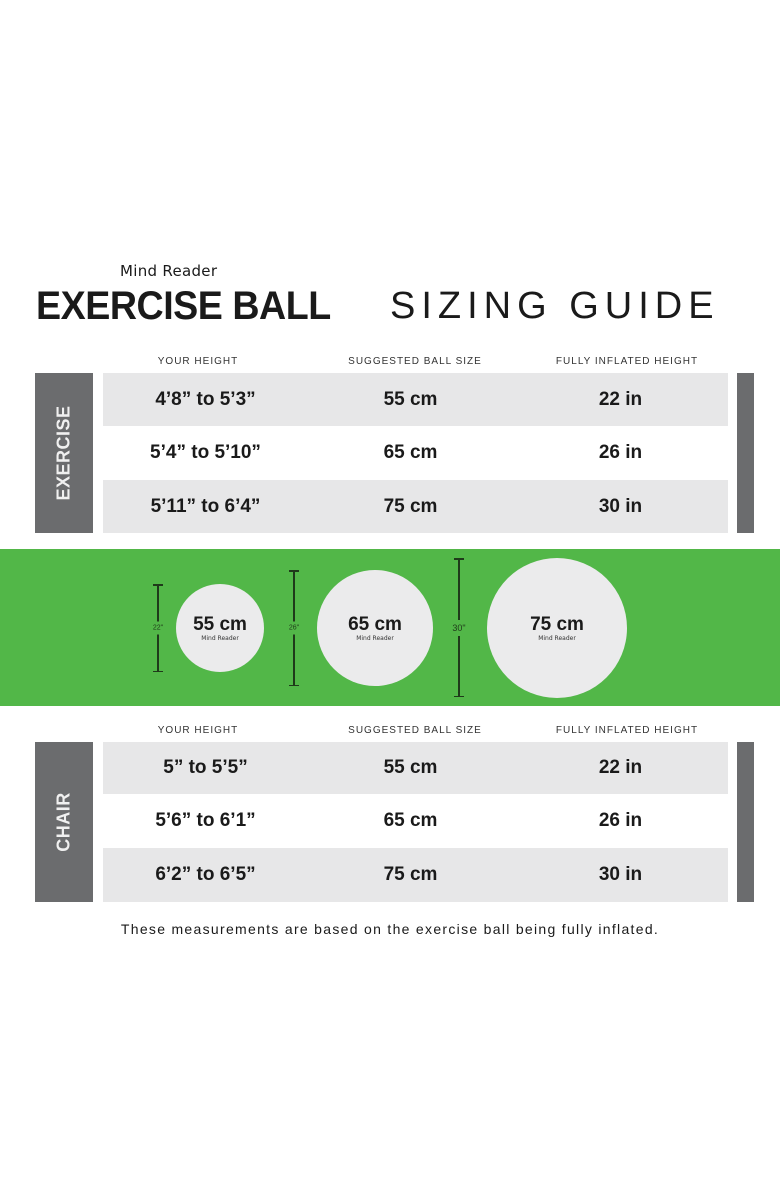 The image size is (780, 1196). What do you see at coordinates (375, 624) in the screenshot?
I see `ball-size-label: 65 cm` at bounding box center [375, 624].